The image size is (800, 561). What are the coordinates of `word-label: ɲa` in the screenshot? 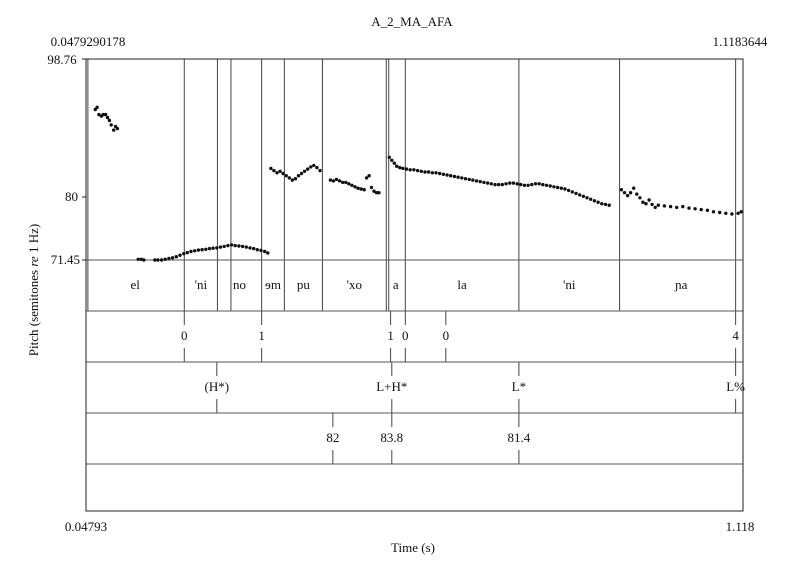 It's located at (681, 284).